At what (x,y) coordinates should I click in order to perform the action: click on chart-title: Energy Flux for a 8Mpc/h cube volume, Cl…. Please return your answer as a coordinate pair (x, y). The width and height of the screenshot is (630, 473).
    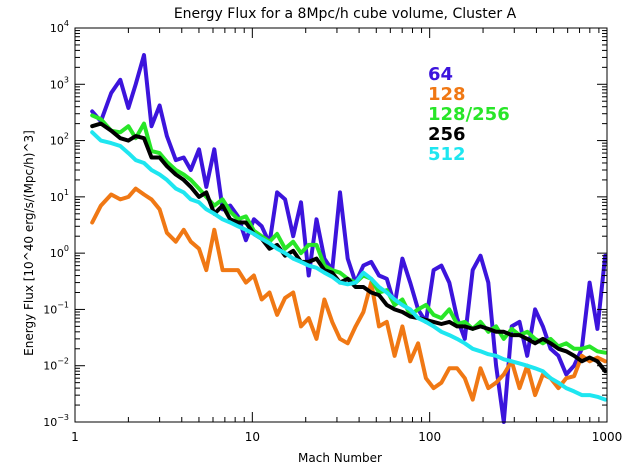
    Looking at the image, I should click on (345, 14).